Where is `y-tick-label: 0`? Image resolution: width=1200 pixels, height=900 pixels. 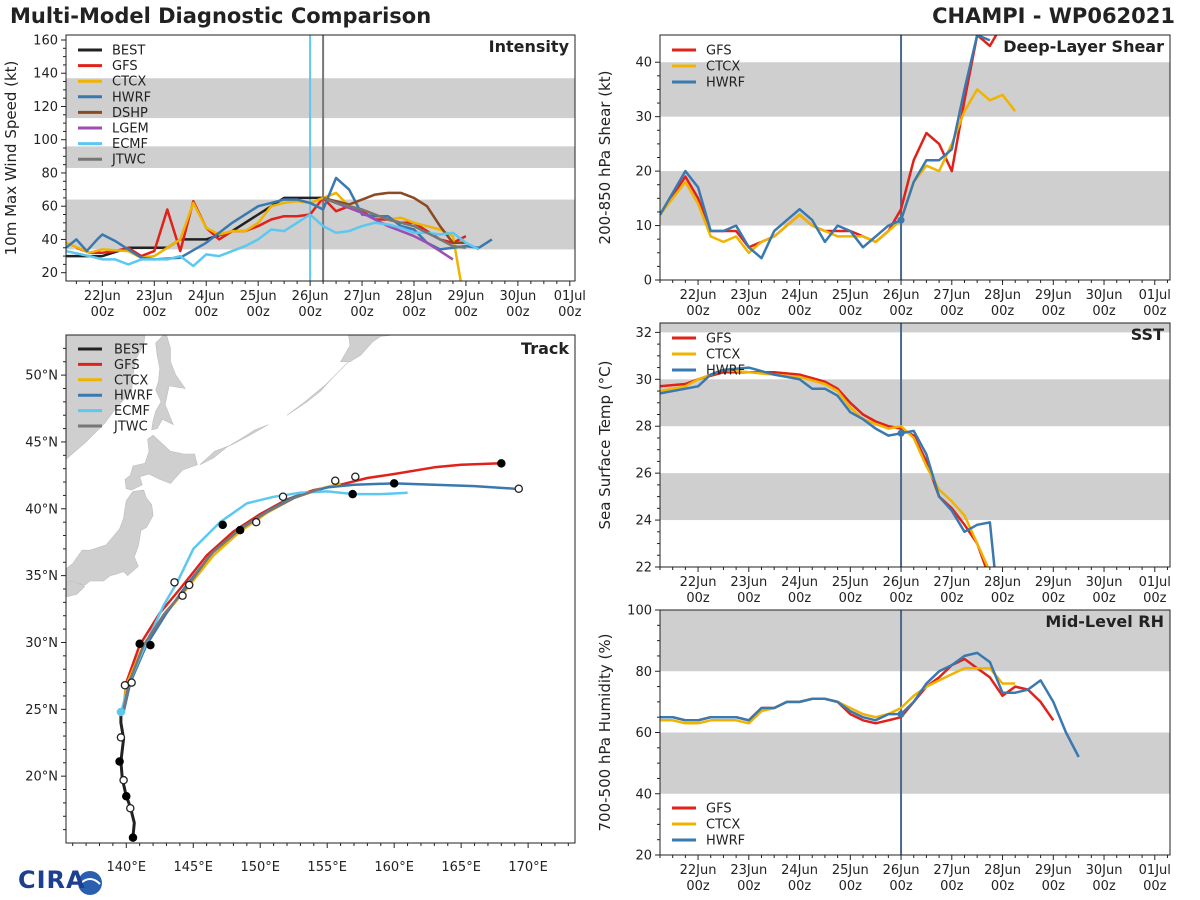 y-tick-label: 0 is located at coordinates (648, 281).